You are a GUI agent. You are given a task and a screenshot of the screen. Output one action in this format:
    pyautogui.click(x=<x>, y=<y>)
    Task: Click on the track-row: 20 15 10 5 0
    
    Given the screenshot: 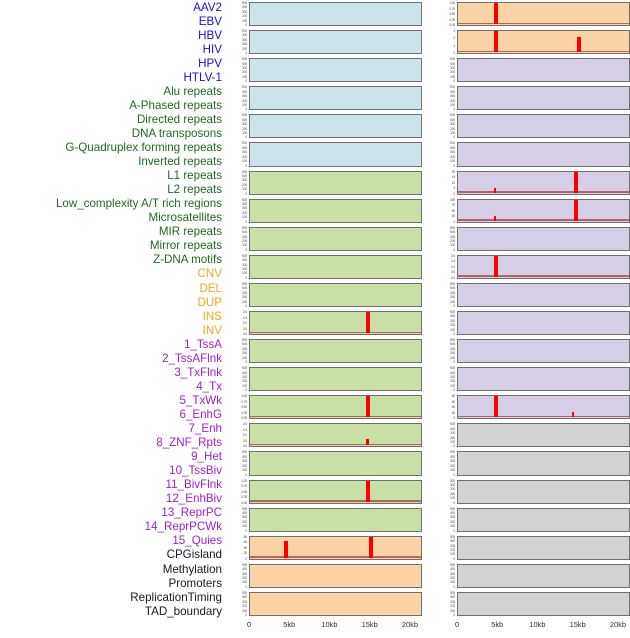 What is the action you would take?
    pyautogui.click(x=535, y=183)
    